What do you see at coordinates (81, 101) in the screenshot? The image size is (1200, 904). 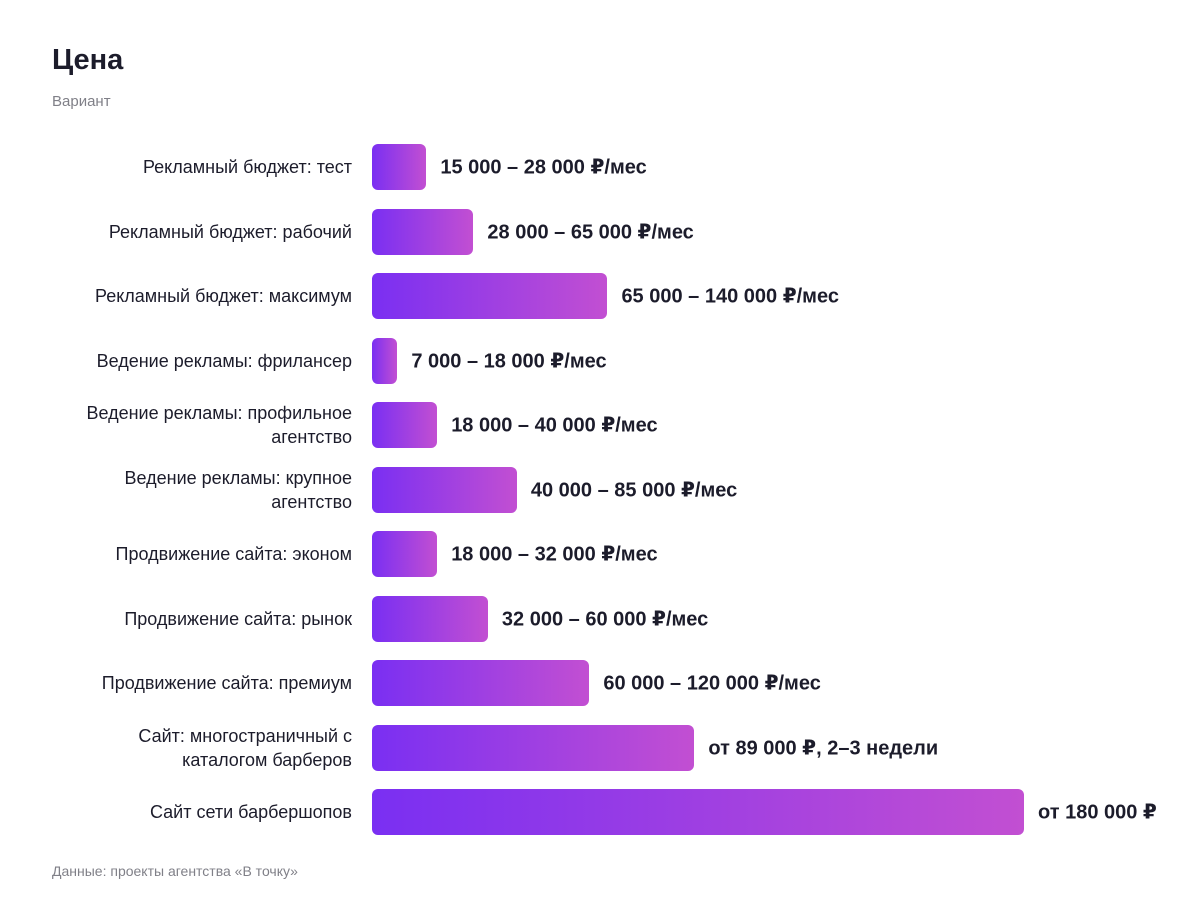 I see `chart-subtitle: Вариант` at bounding box center [81, 101].